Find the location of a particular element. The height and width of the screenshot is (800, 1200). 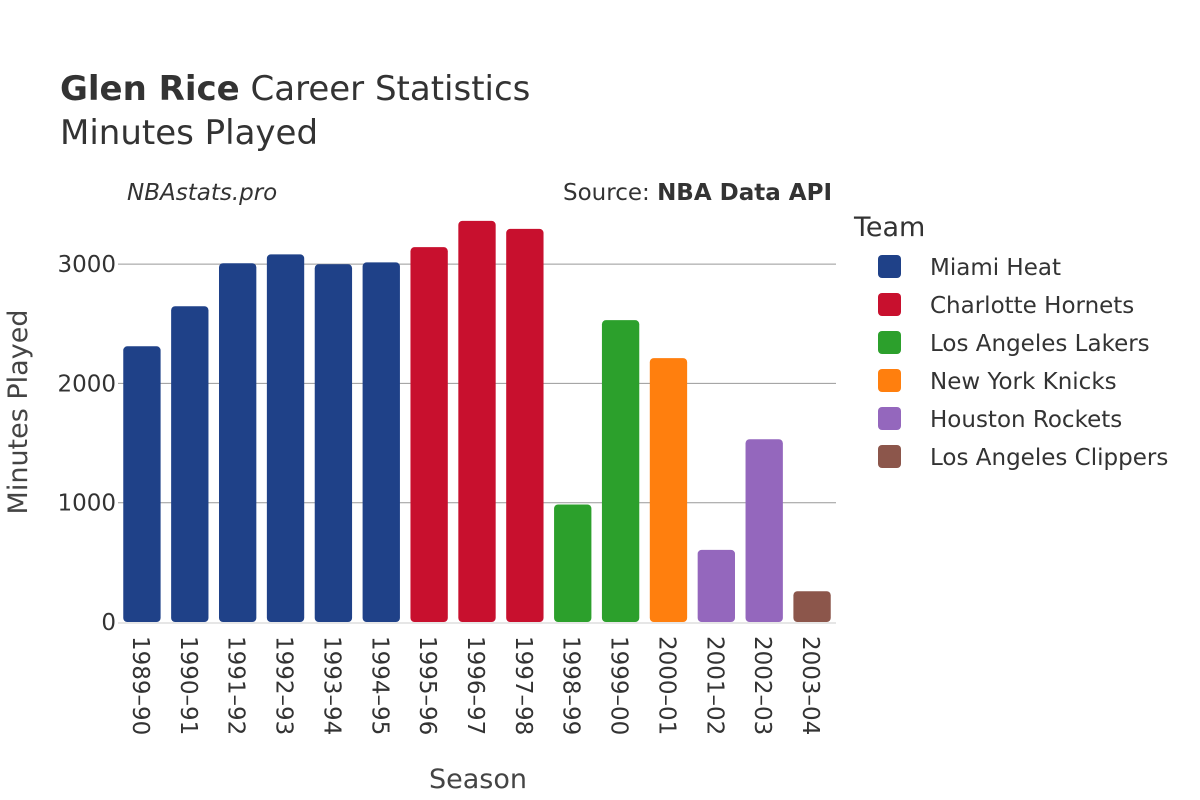

x-tick-label: 1991–92 is located at coordinates (236, 685).